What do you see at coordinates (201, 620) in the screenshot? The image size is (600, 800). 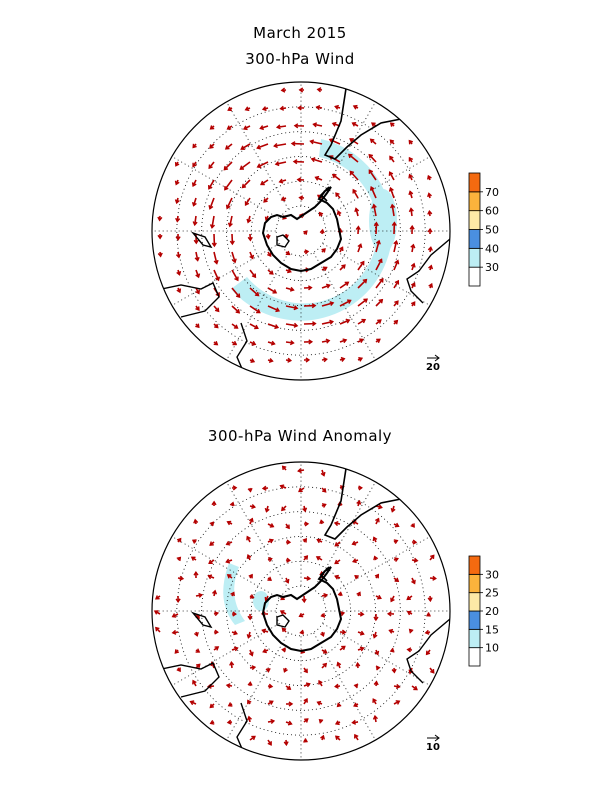 I see `new-zealand-coastline` at bounding box center [201, 620].